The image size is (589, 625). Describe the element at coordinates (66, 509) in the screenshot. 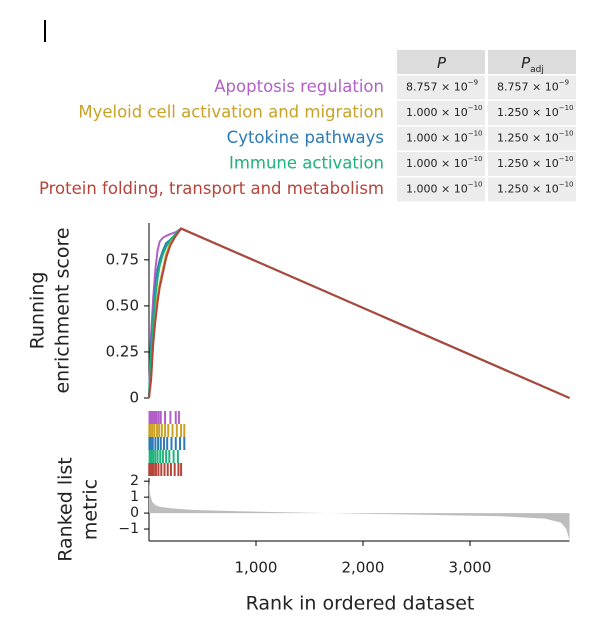

I see `y-axis-label: Ranked list` at that location.